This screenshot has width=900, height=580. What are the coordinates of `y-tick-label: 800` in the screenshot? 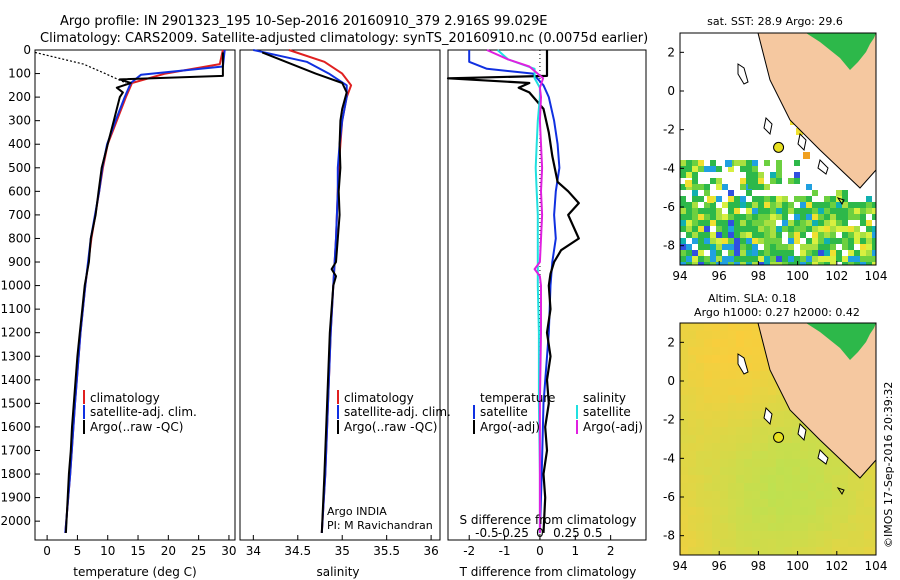 It's located at (19, 238).